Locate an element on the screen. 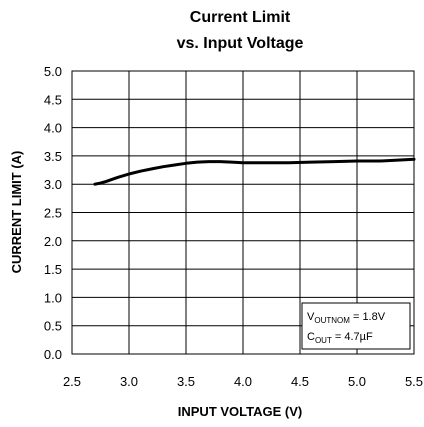  annotation-line-2: COUT = 4.7µF is located at coordinates (340, 338).